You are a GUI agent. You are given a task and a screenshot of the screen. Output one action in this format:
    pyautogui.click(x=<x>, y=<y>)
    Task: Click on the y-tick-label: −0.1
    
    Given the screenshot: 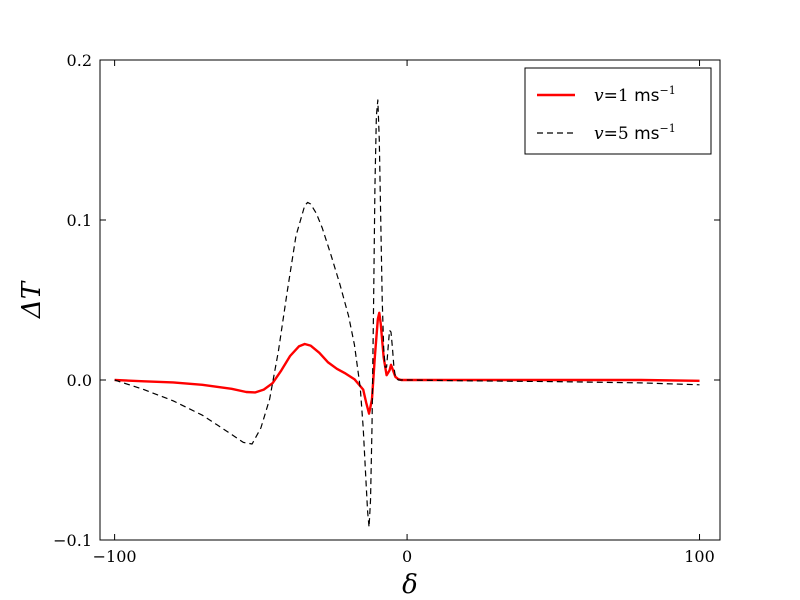 What is the action you would take?
    pyautogui.click(x=72, y=540)
    